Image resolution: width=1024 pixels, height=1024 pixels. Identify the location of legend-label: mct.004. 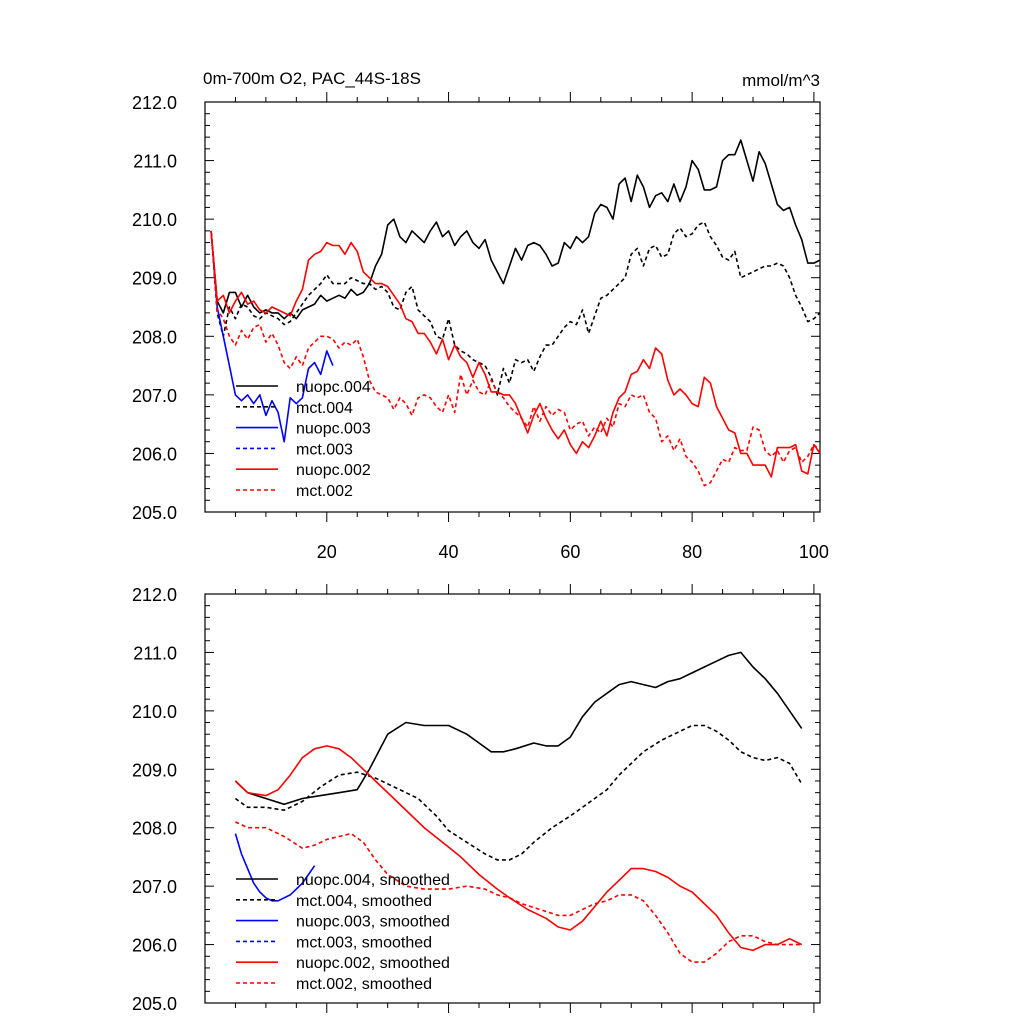
(324, 408).